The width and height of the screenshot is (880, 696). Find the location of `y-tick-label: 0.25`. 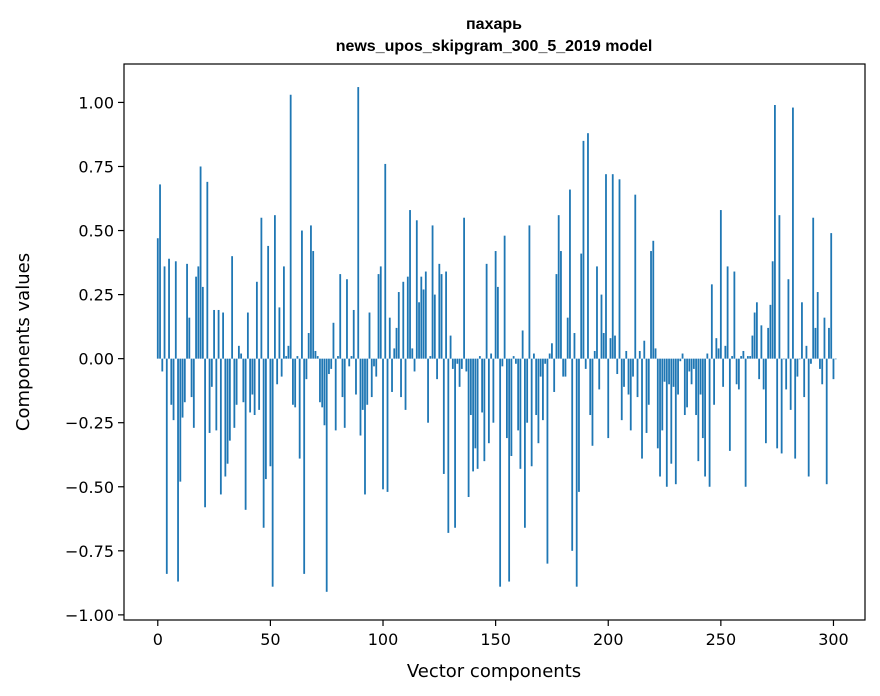

y-tick-label: 0.25 is located at coordinates (96, 295).